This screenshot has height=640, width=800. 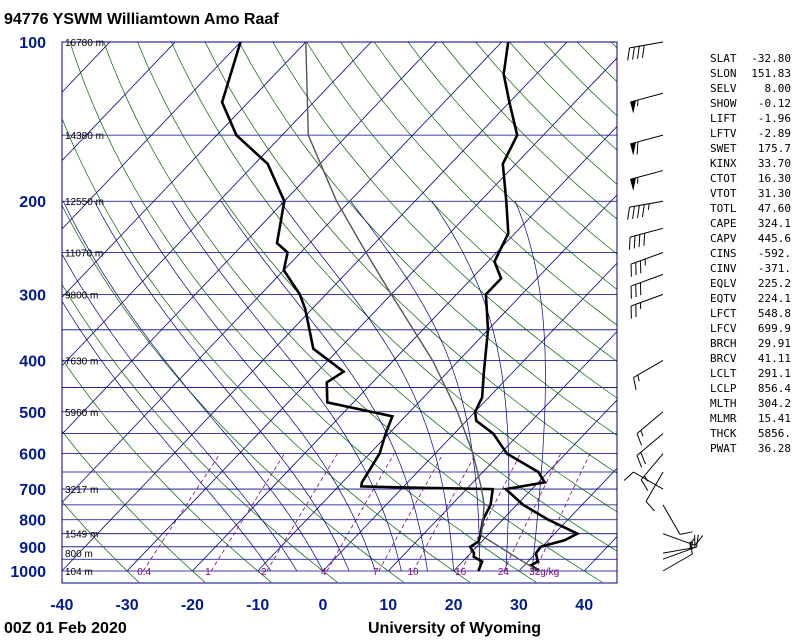 I want to click on index-name: CINS, so click(x=723, y=253).